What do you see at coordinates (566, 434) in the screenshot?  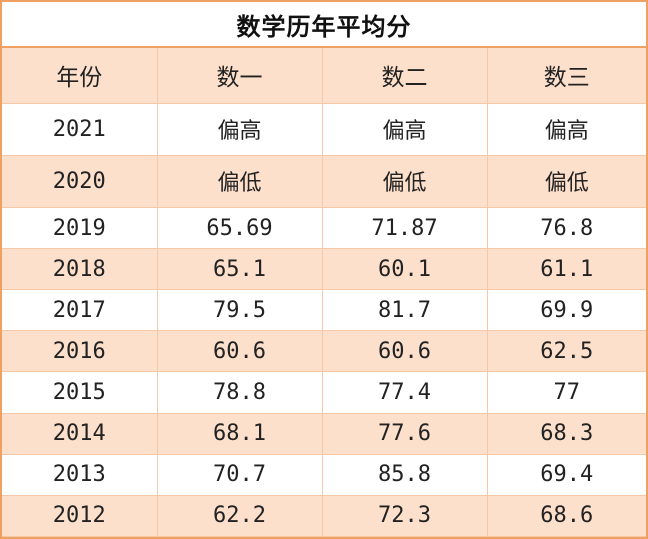 I see `math-3-cell: 68.3` at bounding box center [566, 434].